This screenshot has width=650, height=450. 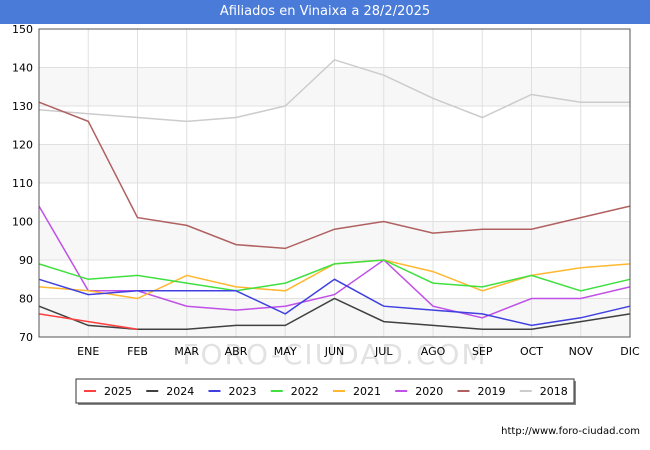 What do you see at coordinates (22, 145) in the screenshot?
I see `y-tick-label: 120` at bounding box center [22, 145].